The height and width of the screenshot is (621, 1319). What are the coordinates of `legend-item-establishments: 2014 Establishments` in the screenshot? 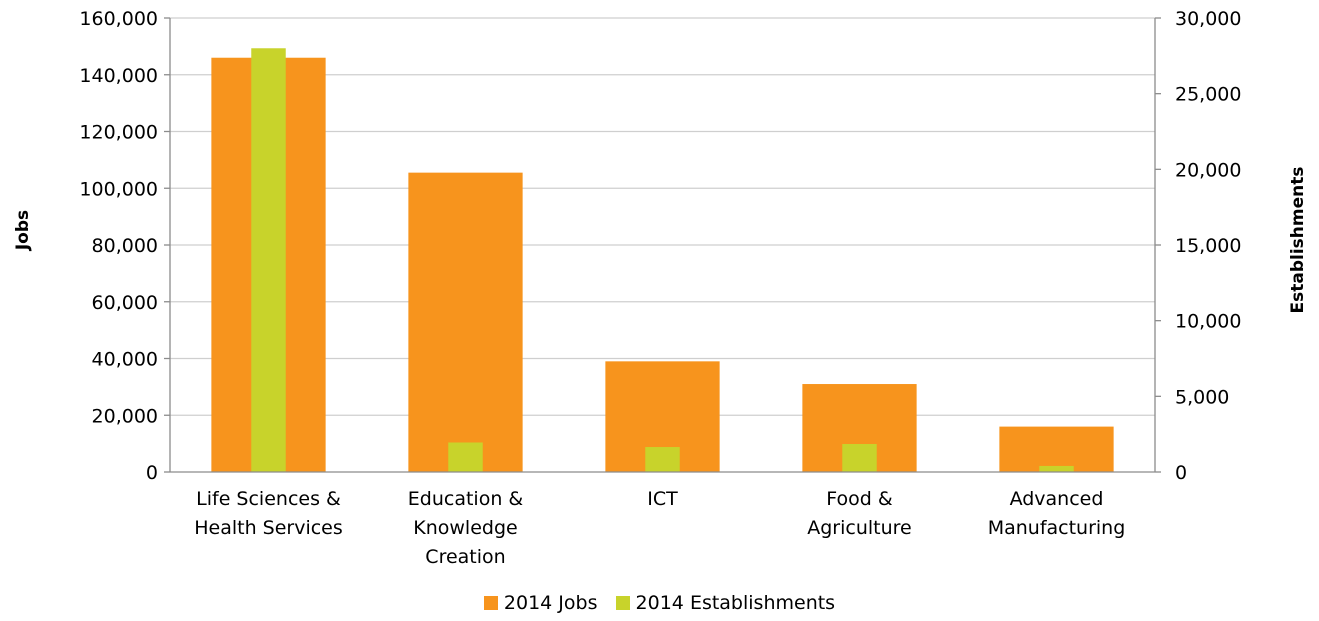 It's located at (725, 603).